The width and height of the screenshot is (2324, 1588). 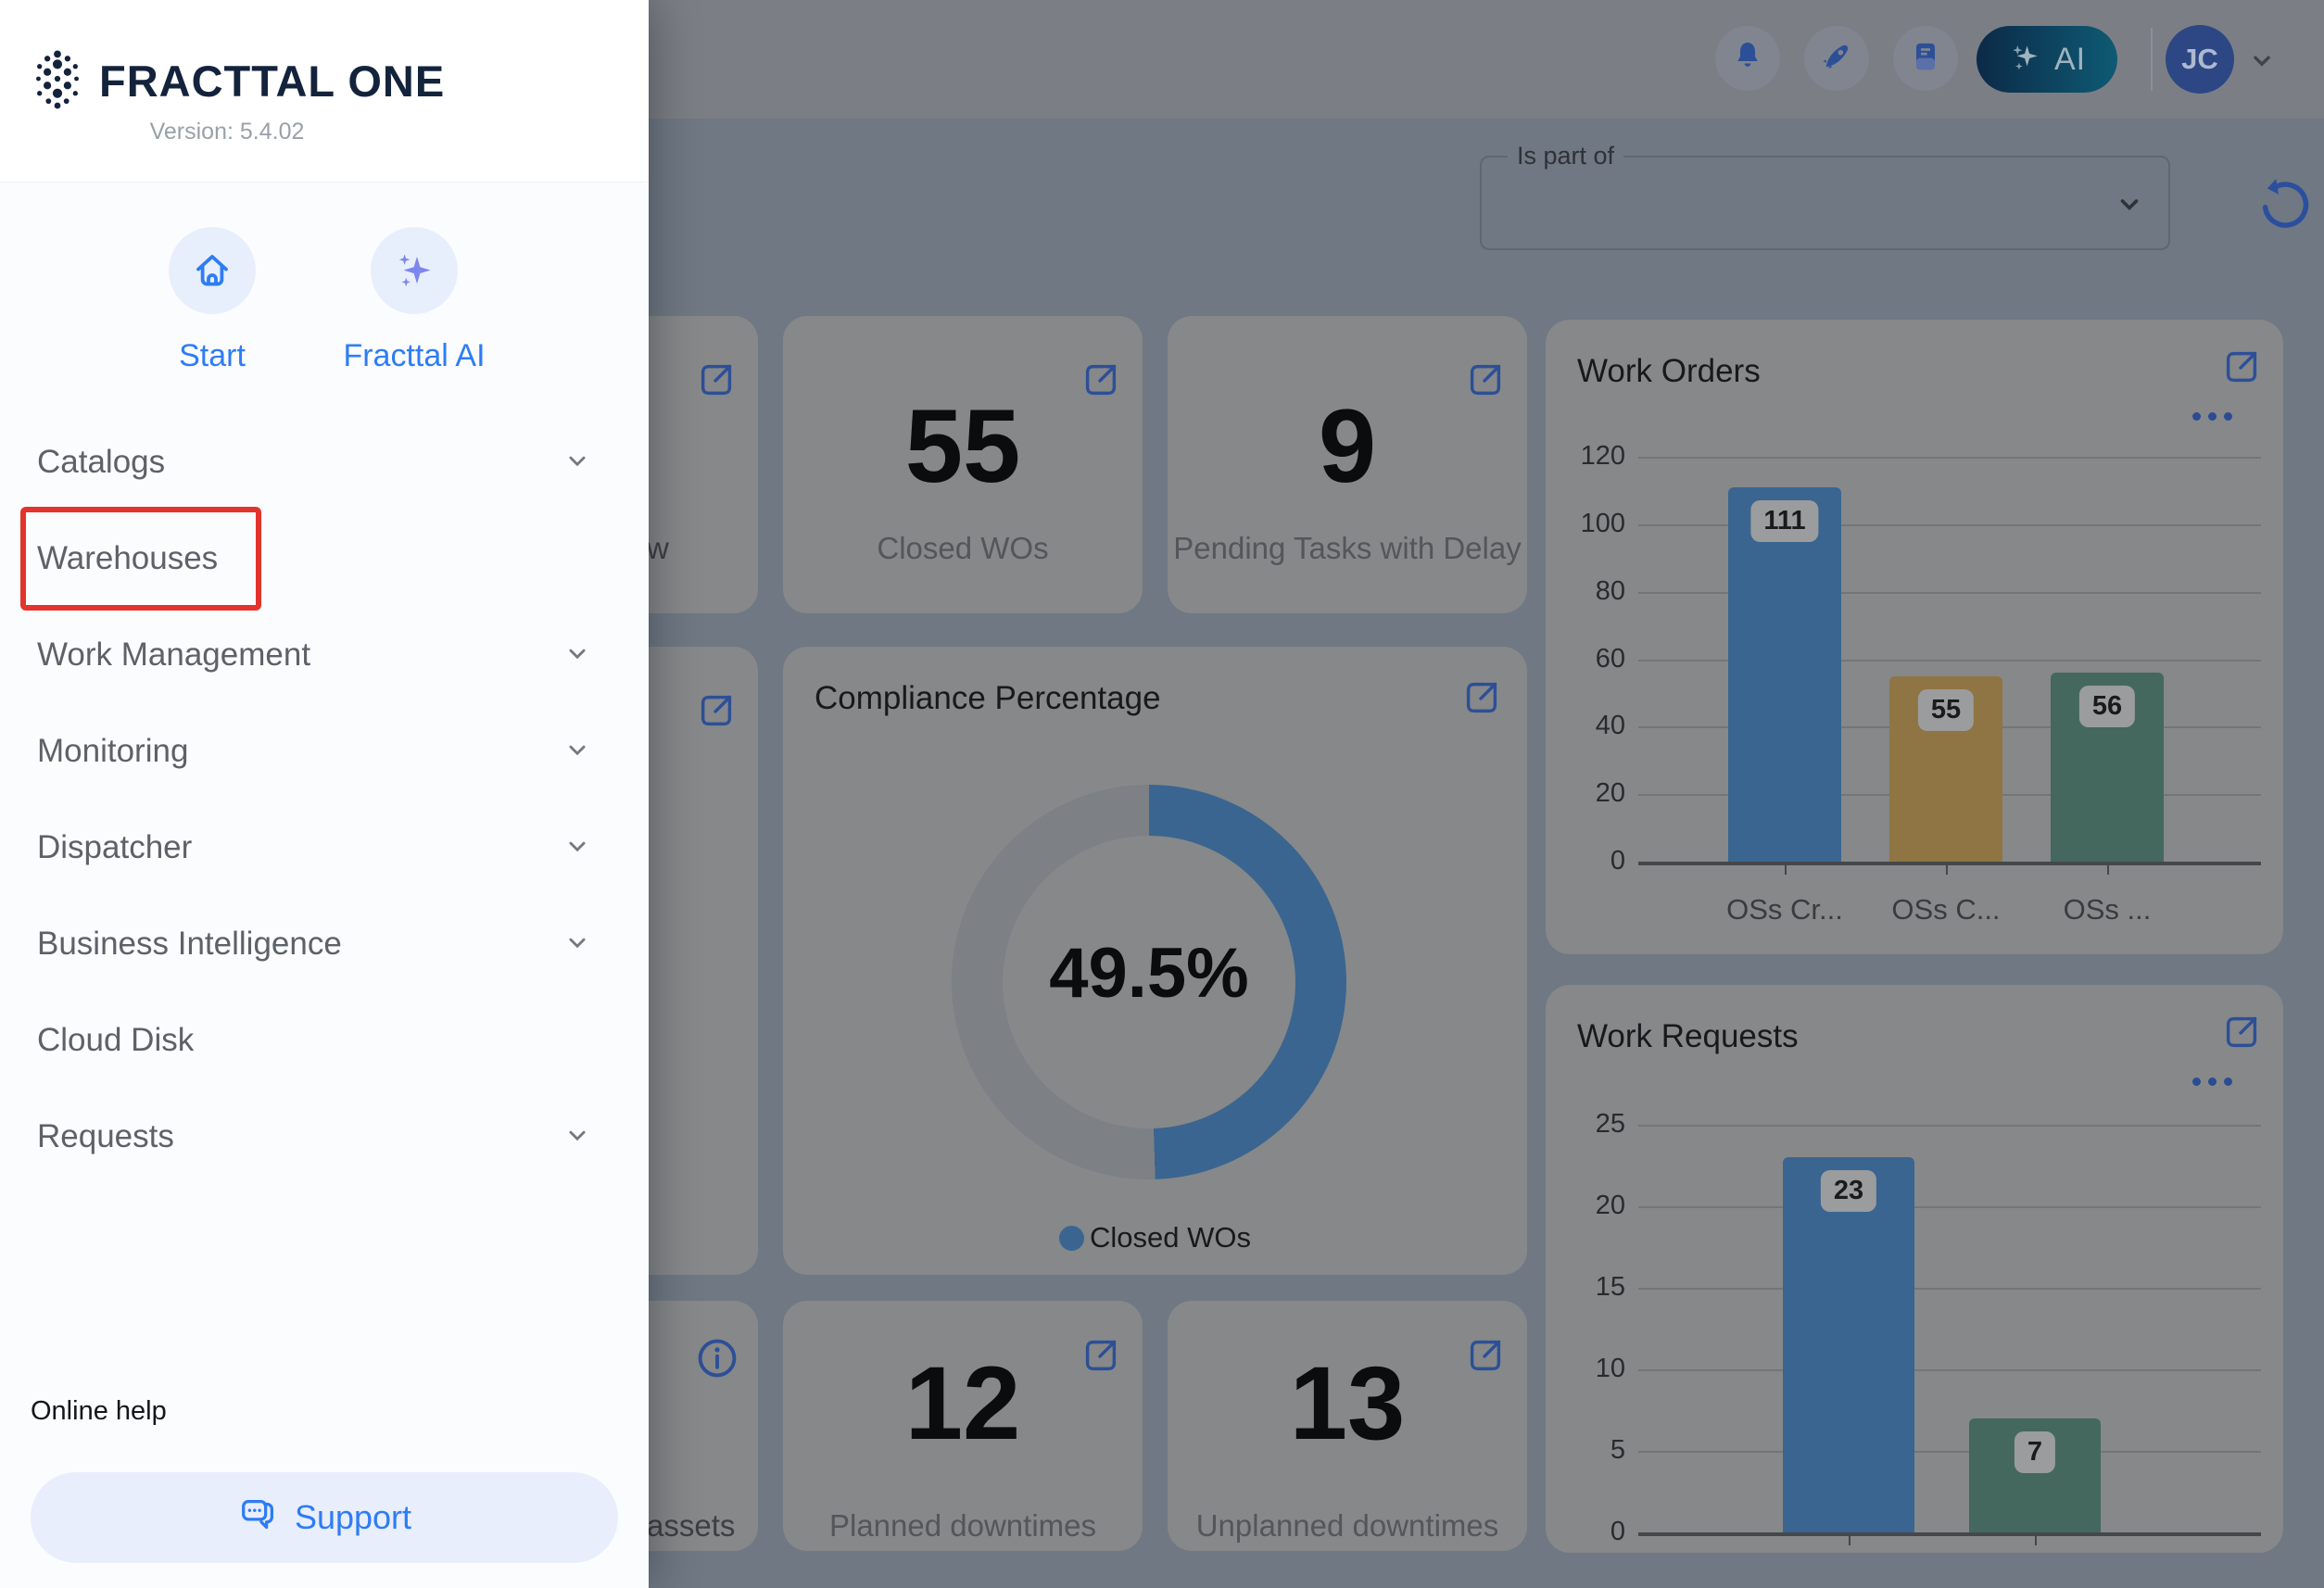 What do you see at coordinates (1610, 590) in the screenshot?
I see `y-axis-tick-label: 80` at bounding box center [1610, 590].